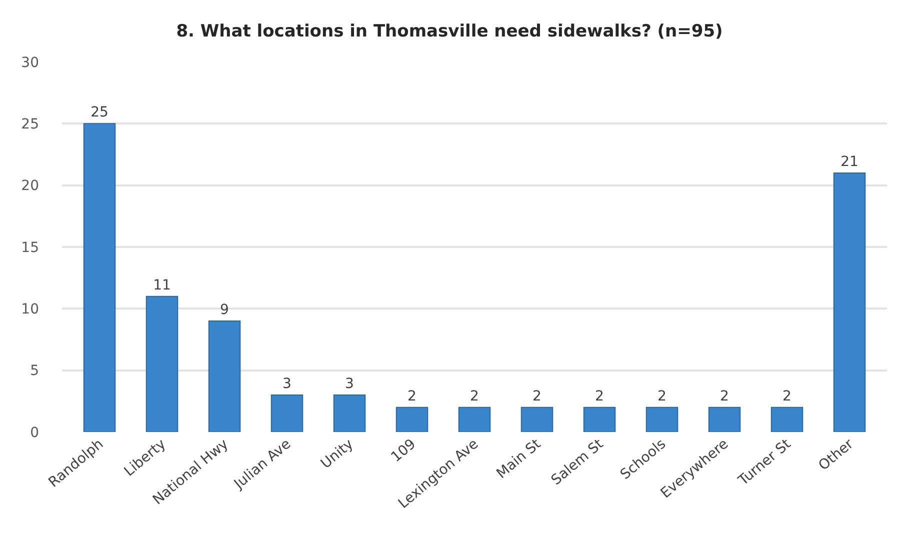 Image resolution: width=899 pixels, height=552 pixels. I want to click on y-tick-label: 5, so click(34, 371).